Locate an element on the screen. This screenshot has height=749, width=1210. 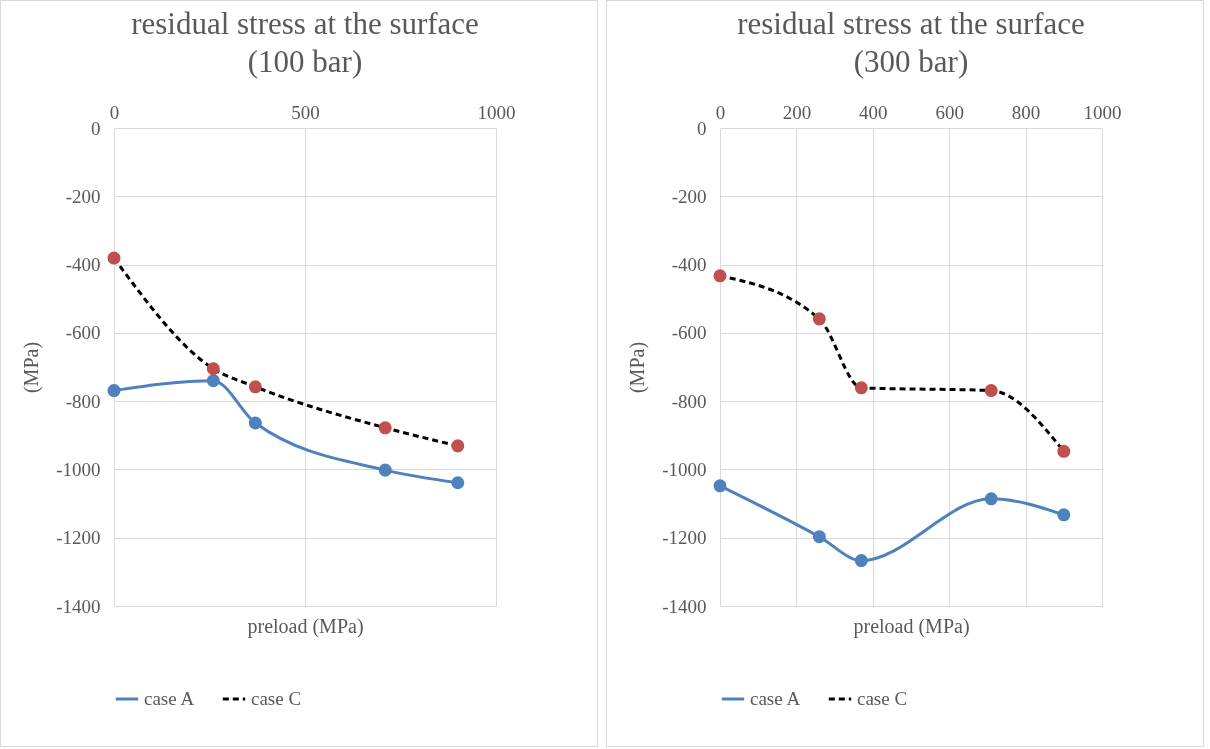
x-tick-label: 600 is located at coordinates (949, 112).